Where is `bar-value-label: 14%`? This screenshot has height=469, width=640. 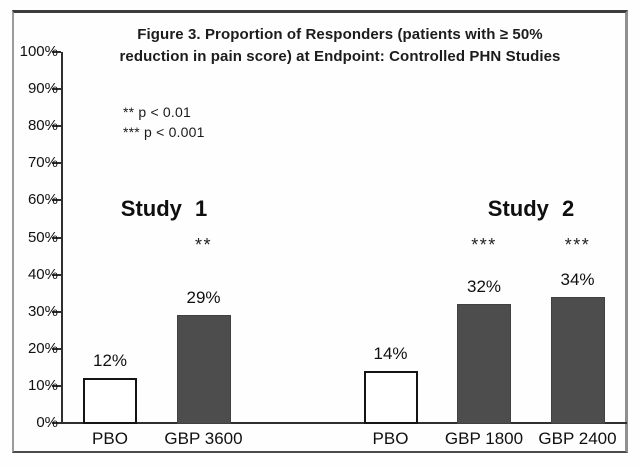 bar-value-label: 14% is located at coordinates (390, 354).